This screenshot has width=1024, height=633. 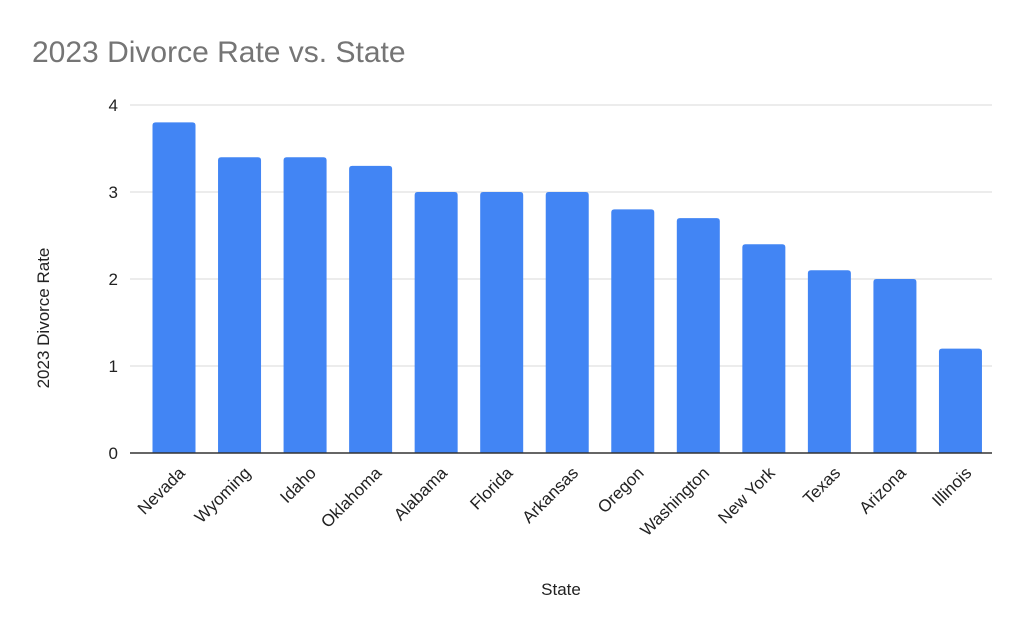 What do you see at coordinates (746, 495) in the screenshot?
I see `x-tick-label: New York` at bounding box center [746, 495].